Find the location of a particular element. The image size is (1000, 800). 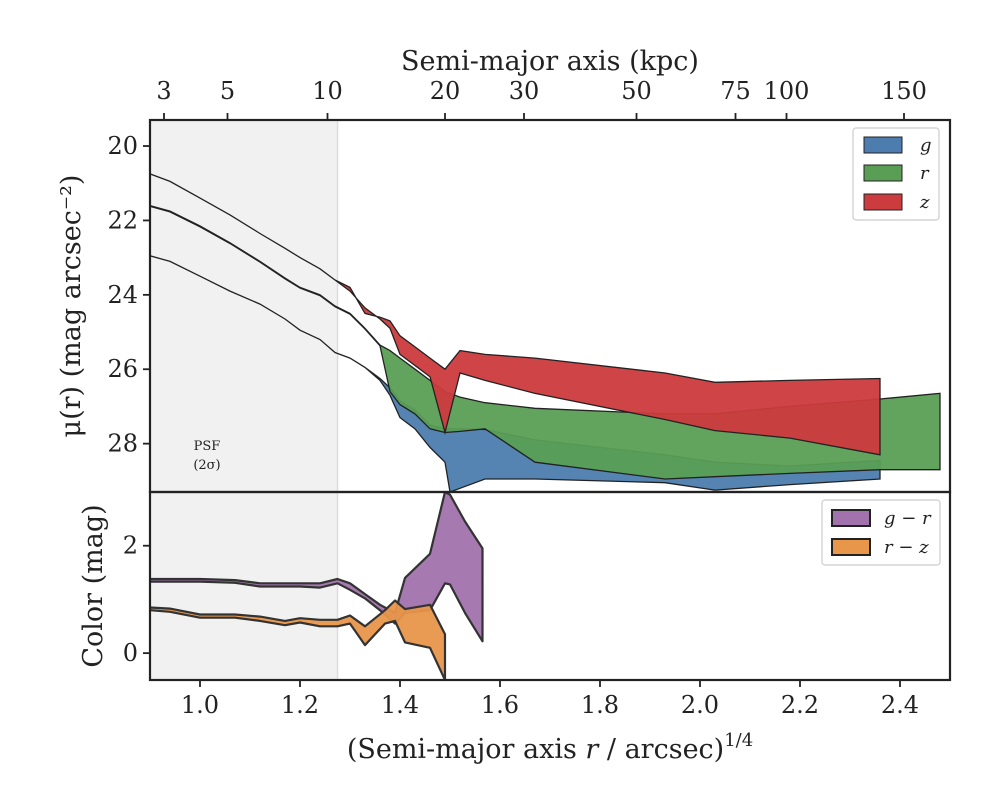

legend-label-g: g is located at coordinates (926, 145).